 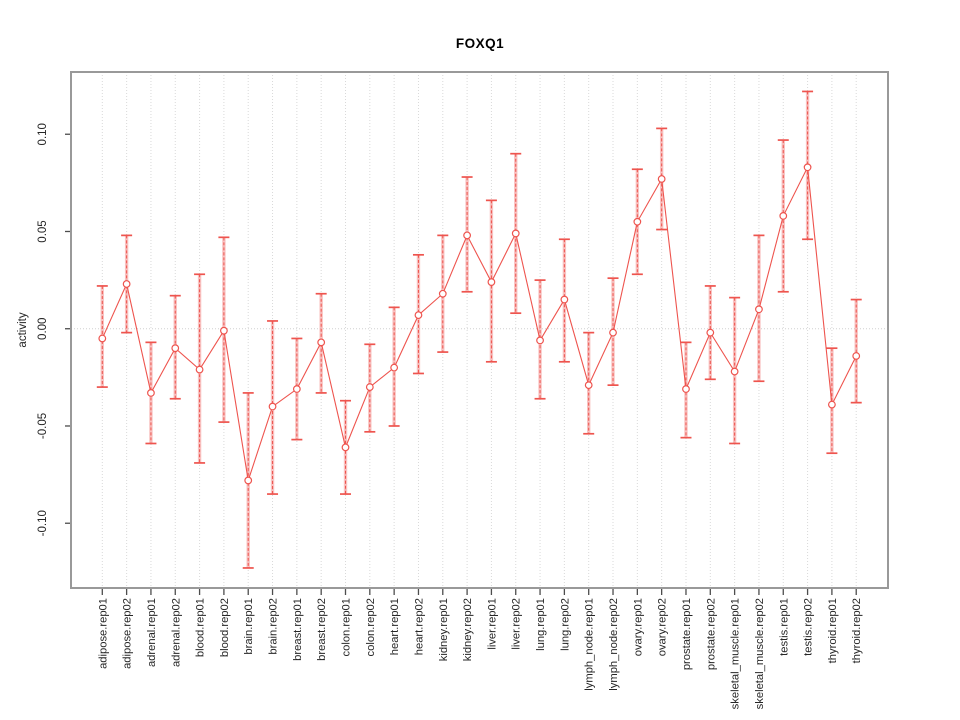 I want to click on x-tick-label: brain.rep02, so click(x=274, y=626).